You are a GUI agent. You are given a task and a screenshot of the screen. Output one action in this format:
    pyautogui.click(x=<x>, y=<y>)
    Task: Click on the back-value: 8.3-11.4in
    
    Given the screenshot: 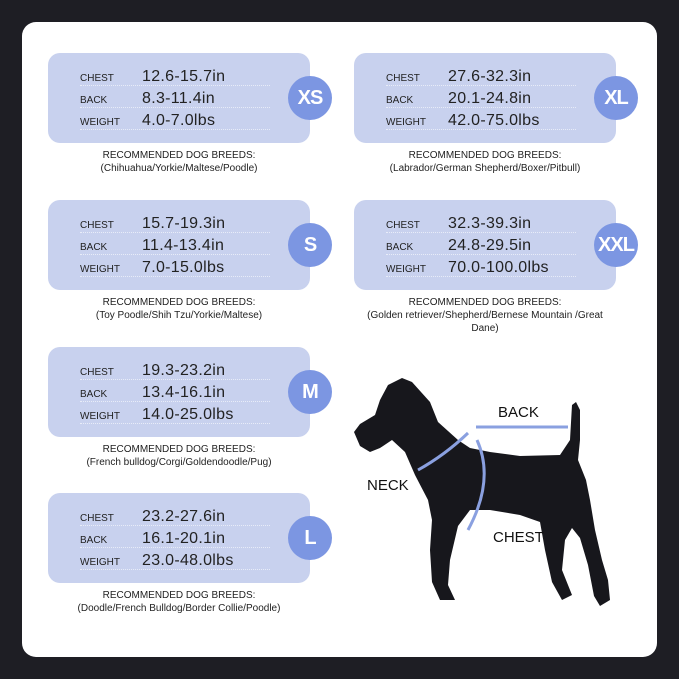 What is the action you would take?
    pyautogui.click(x=178, y=98)
    